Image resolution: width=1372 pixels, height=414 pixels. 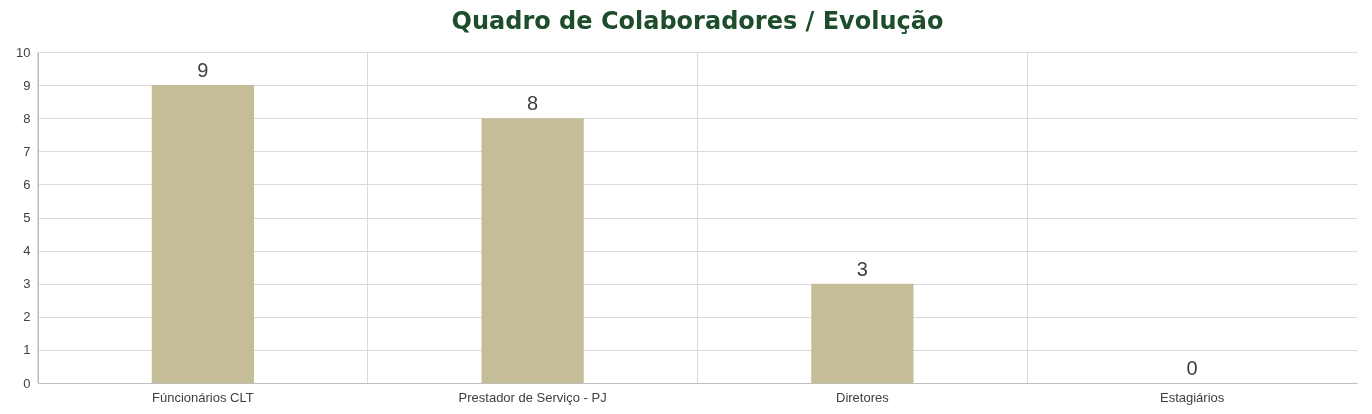 I want to click on data-label: 8, so click(x=533, y=103).